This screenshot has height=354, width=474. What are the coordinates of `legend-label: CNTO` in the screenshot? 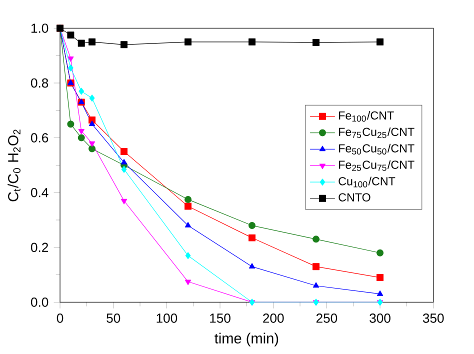 It's located at (354, 197).